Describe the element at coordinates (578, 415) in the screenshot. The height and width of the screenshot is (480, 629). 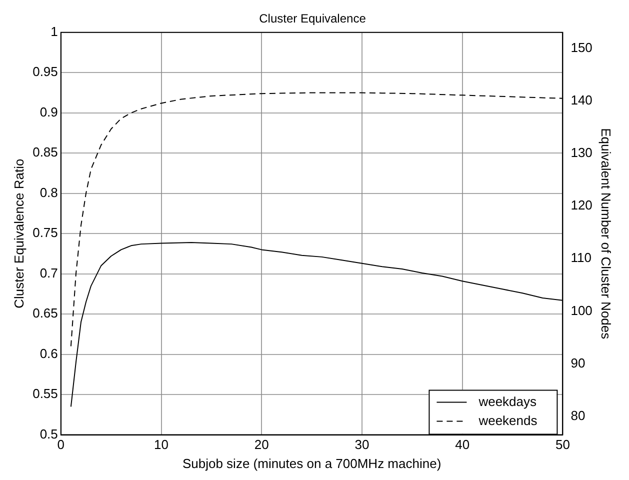
I see `y2-tick-label: 80` at that location.